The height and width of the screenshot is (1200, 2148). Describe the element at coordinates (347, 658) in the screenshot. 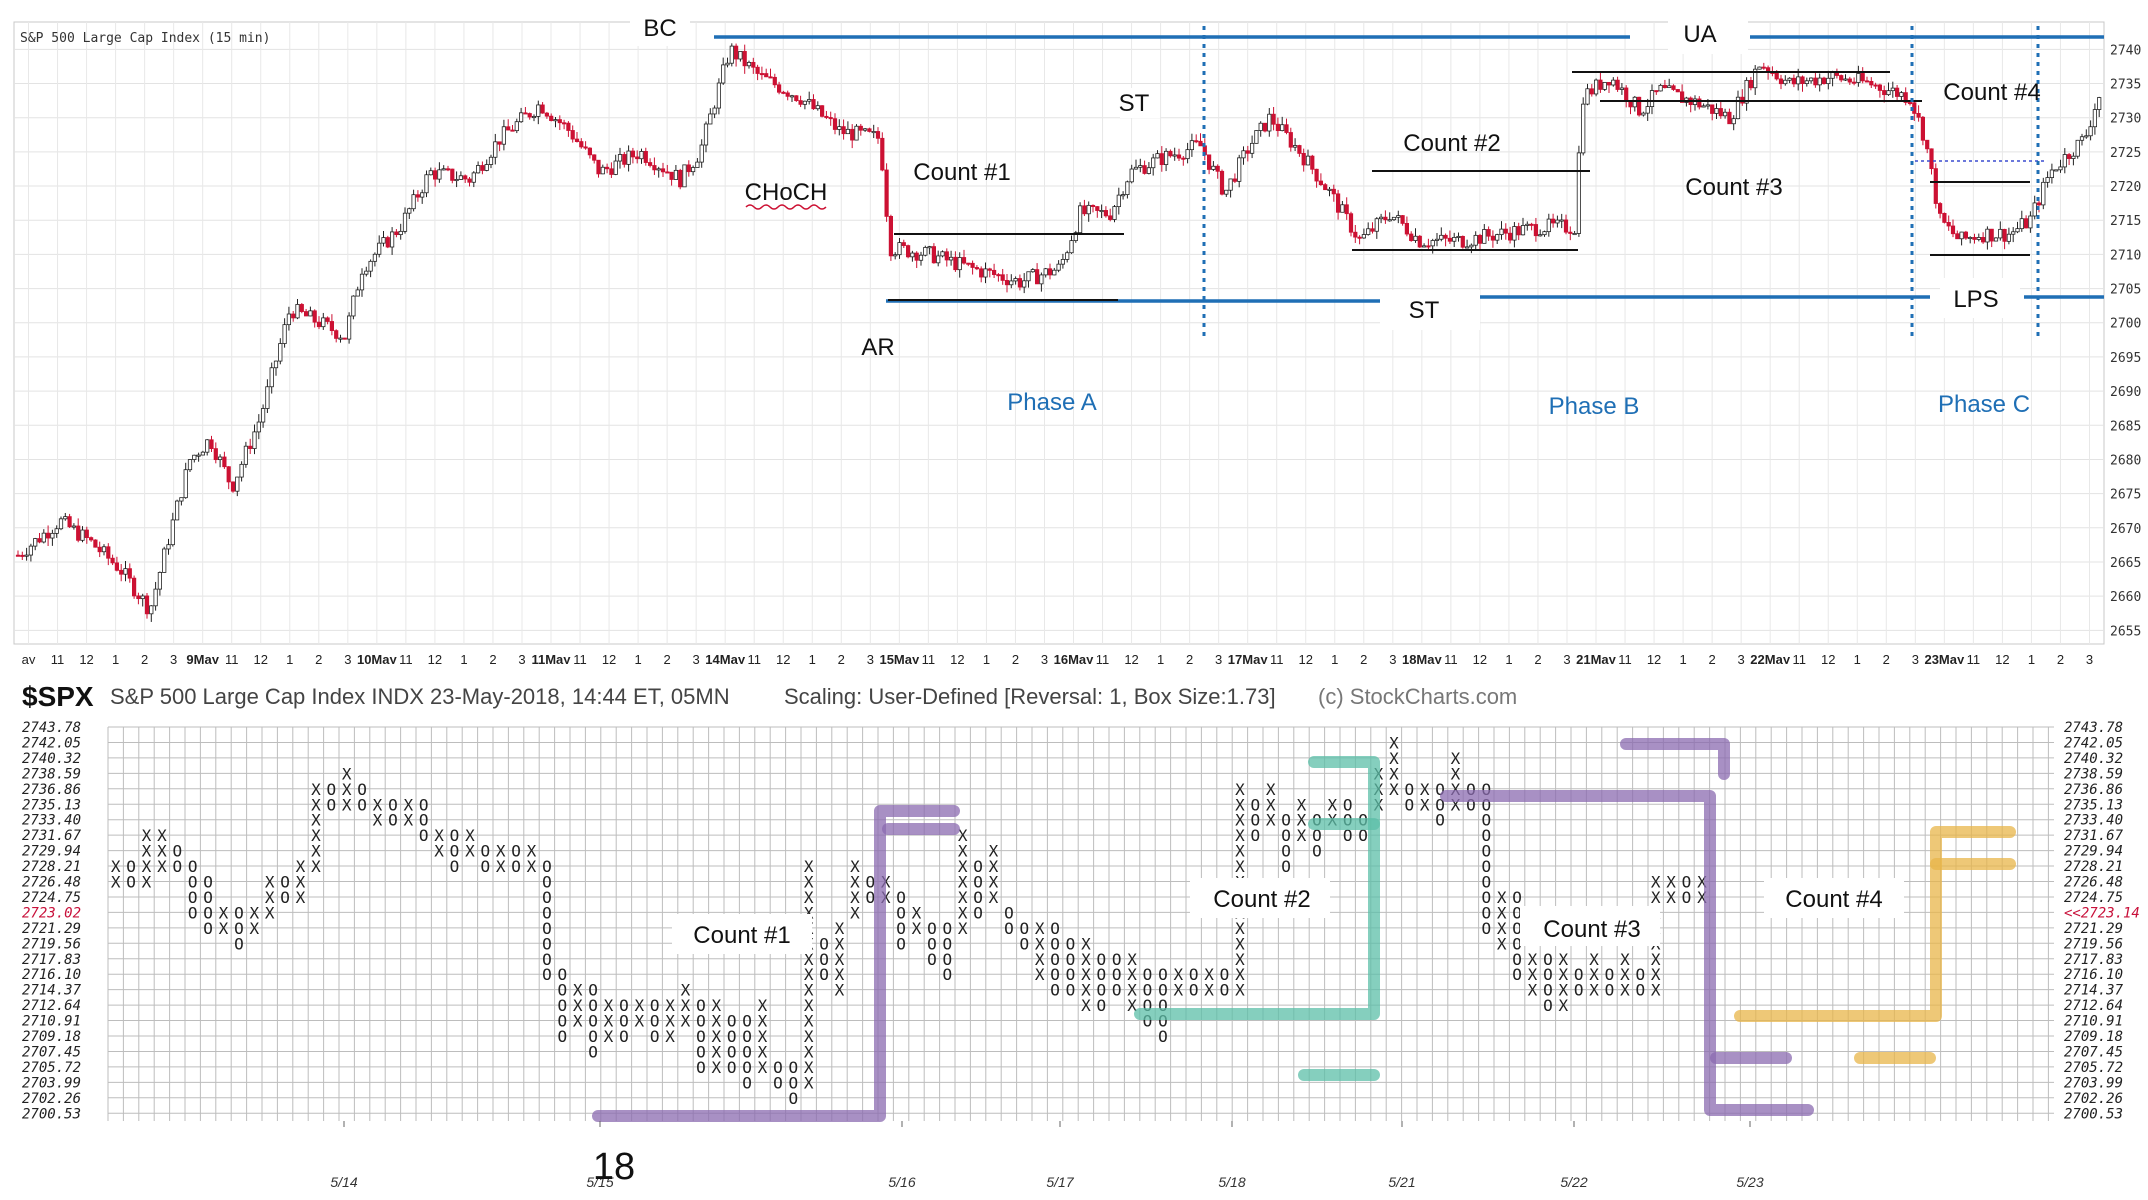

I see `x-tick-label: 3` at that location.